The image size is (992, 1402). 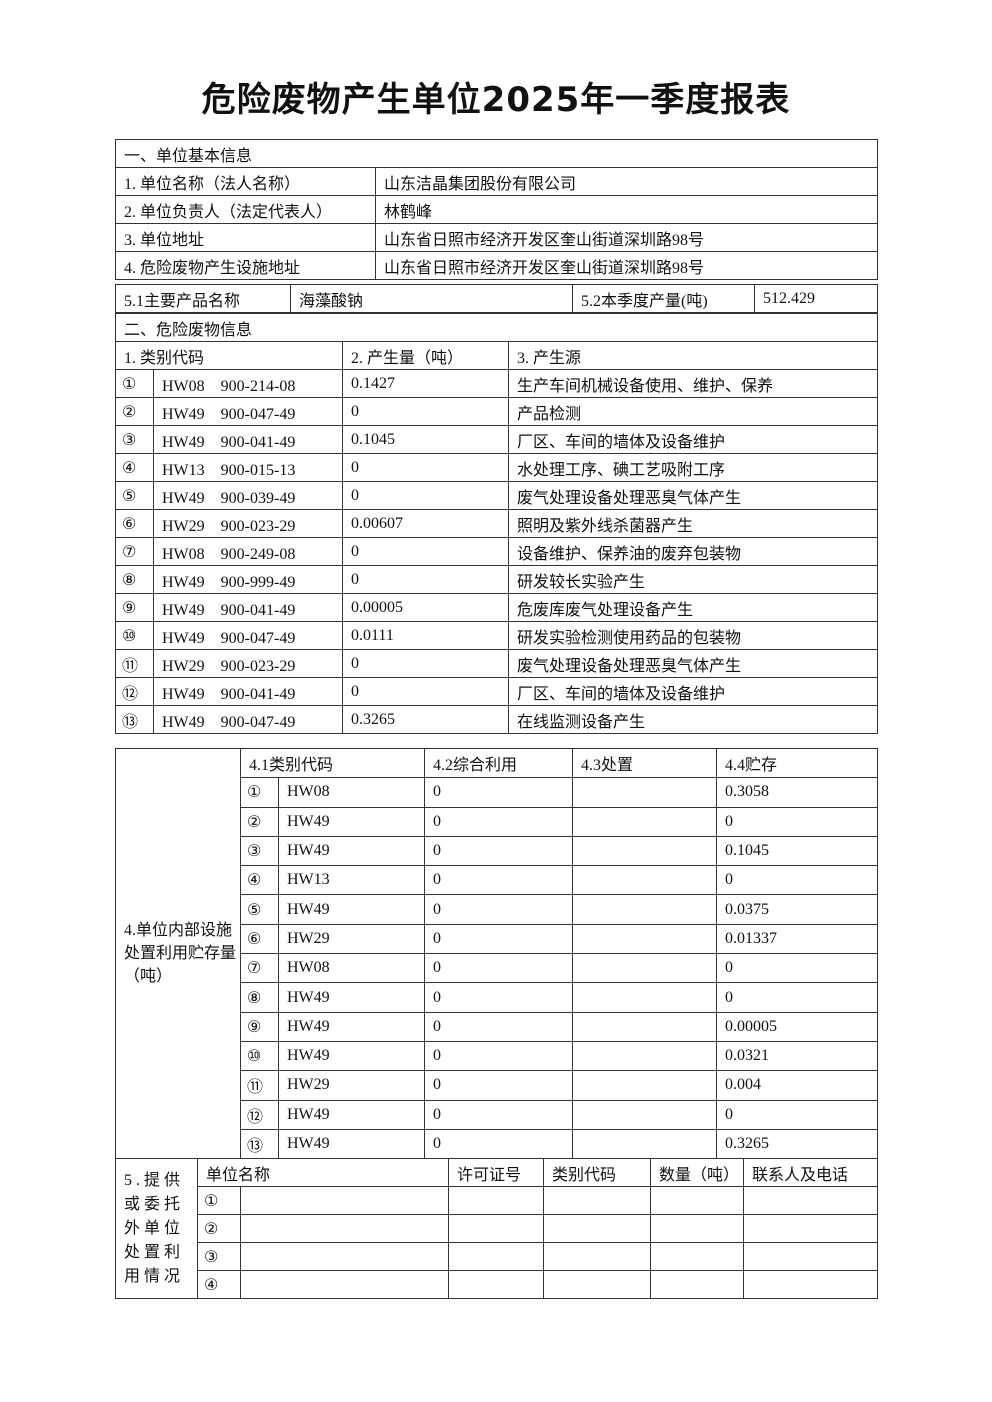 I want to click on table-row: ⑪ HW29 900-023-29 0 废气处理设备处理恶臭气体产生, so click(x=497, y=663).